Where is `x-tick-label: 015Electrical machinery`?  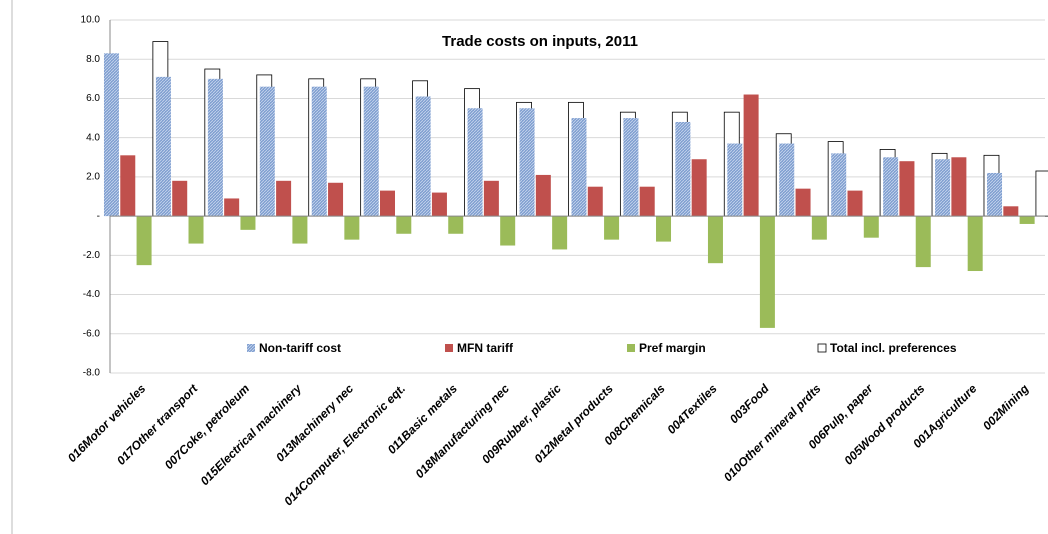
x-tick-label: 015Electrical machinery is located at coordinates (252, 435).